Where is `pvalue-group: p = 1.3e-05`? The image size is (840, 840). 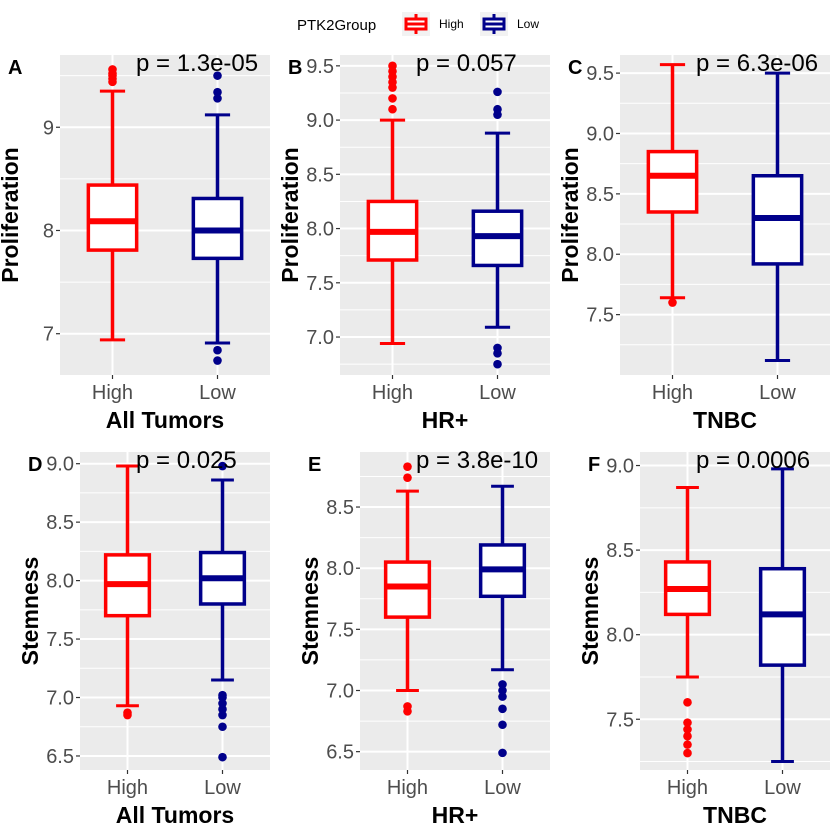 pvalue-group: p = 1.3e-05 is located at coordinates (197, 63).